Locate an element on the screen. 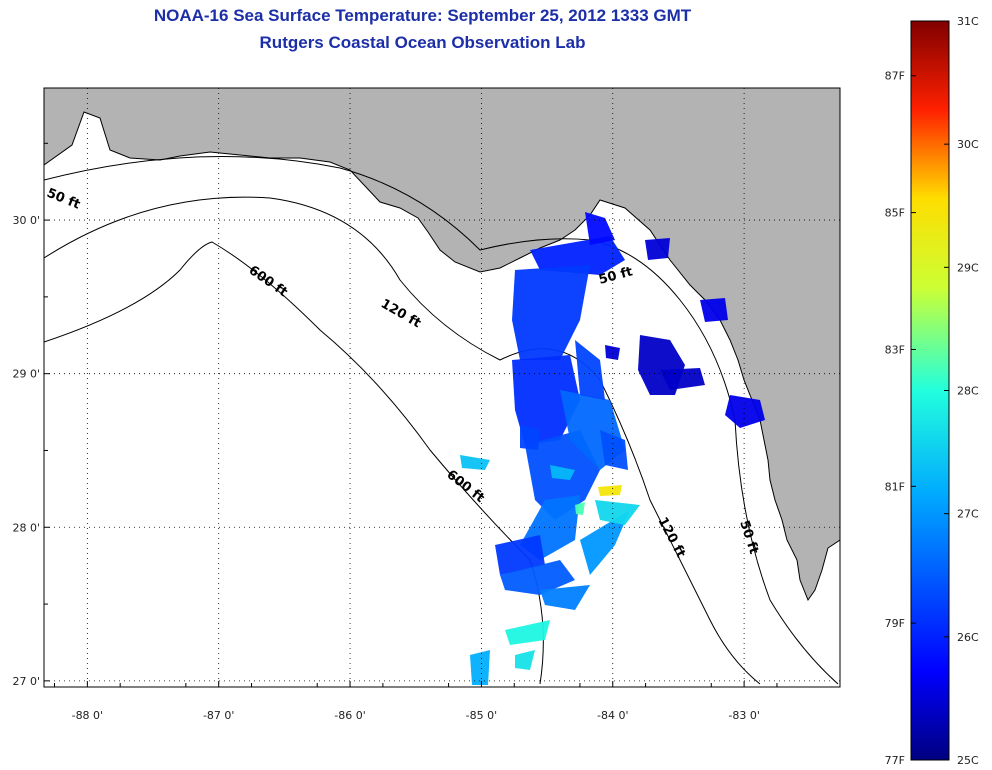 The image size is (992, 770). fahrenheit-tick-label: 79F is located at coordinates (895, 623).